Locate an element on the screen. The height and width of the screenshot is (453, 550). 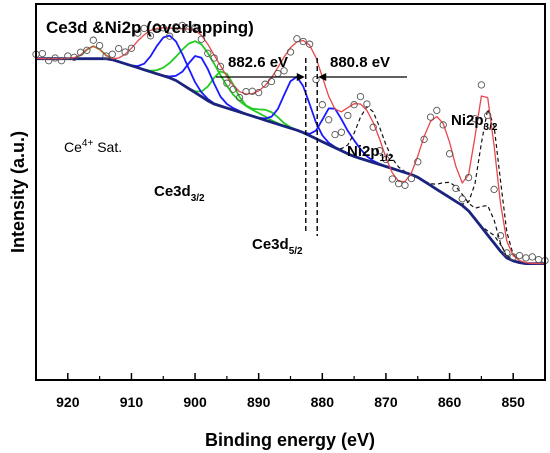
peak-marker-layer is located at coordinates (311, 147).